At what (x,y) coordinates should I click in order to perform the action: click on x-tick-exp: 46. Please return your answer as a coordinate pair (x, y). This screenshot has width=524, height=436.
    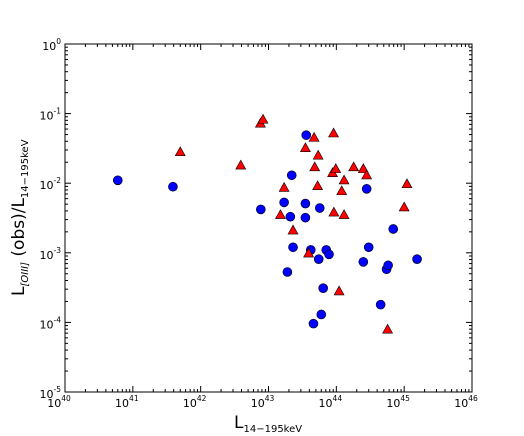
    Looking at the image, I should click on (473, 398).